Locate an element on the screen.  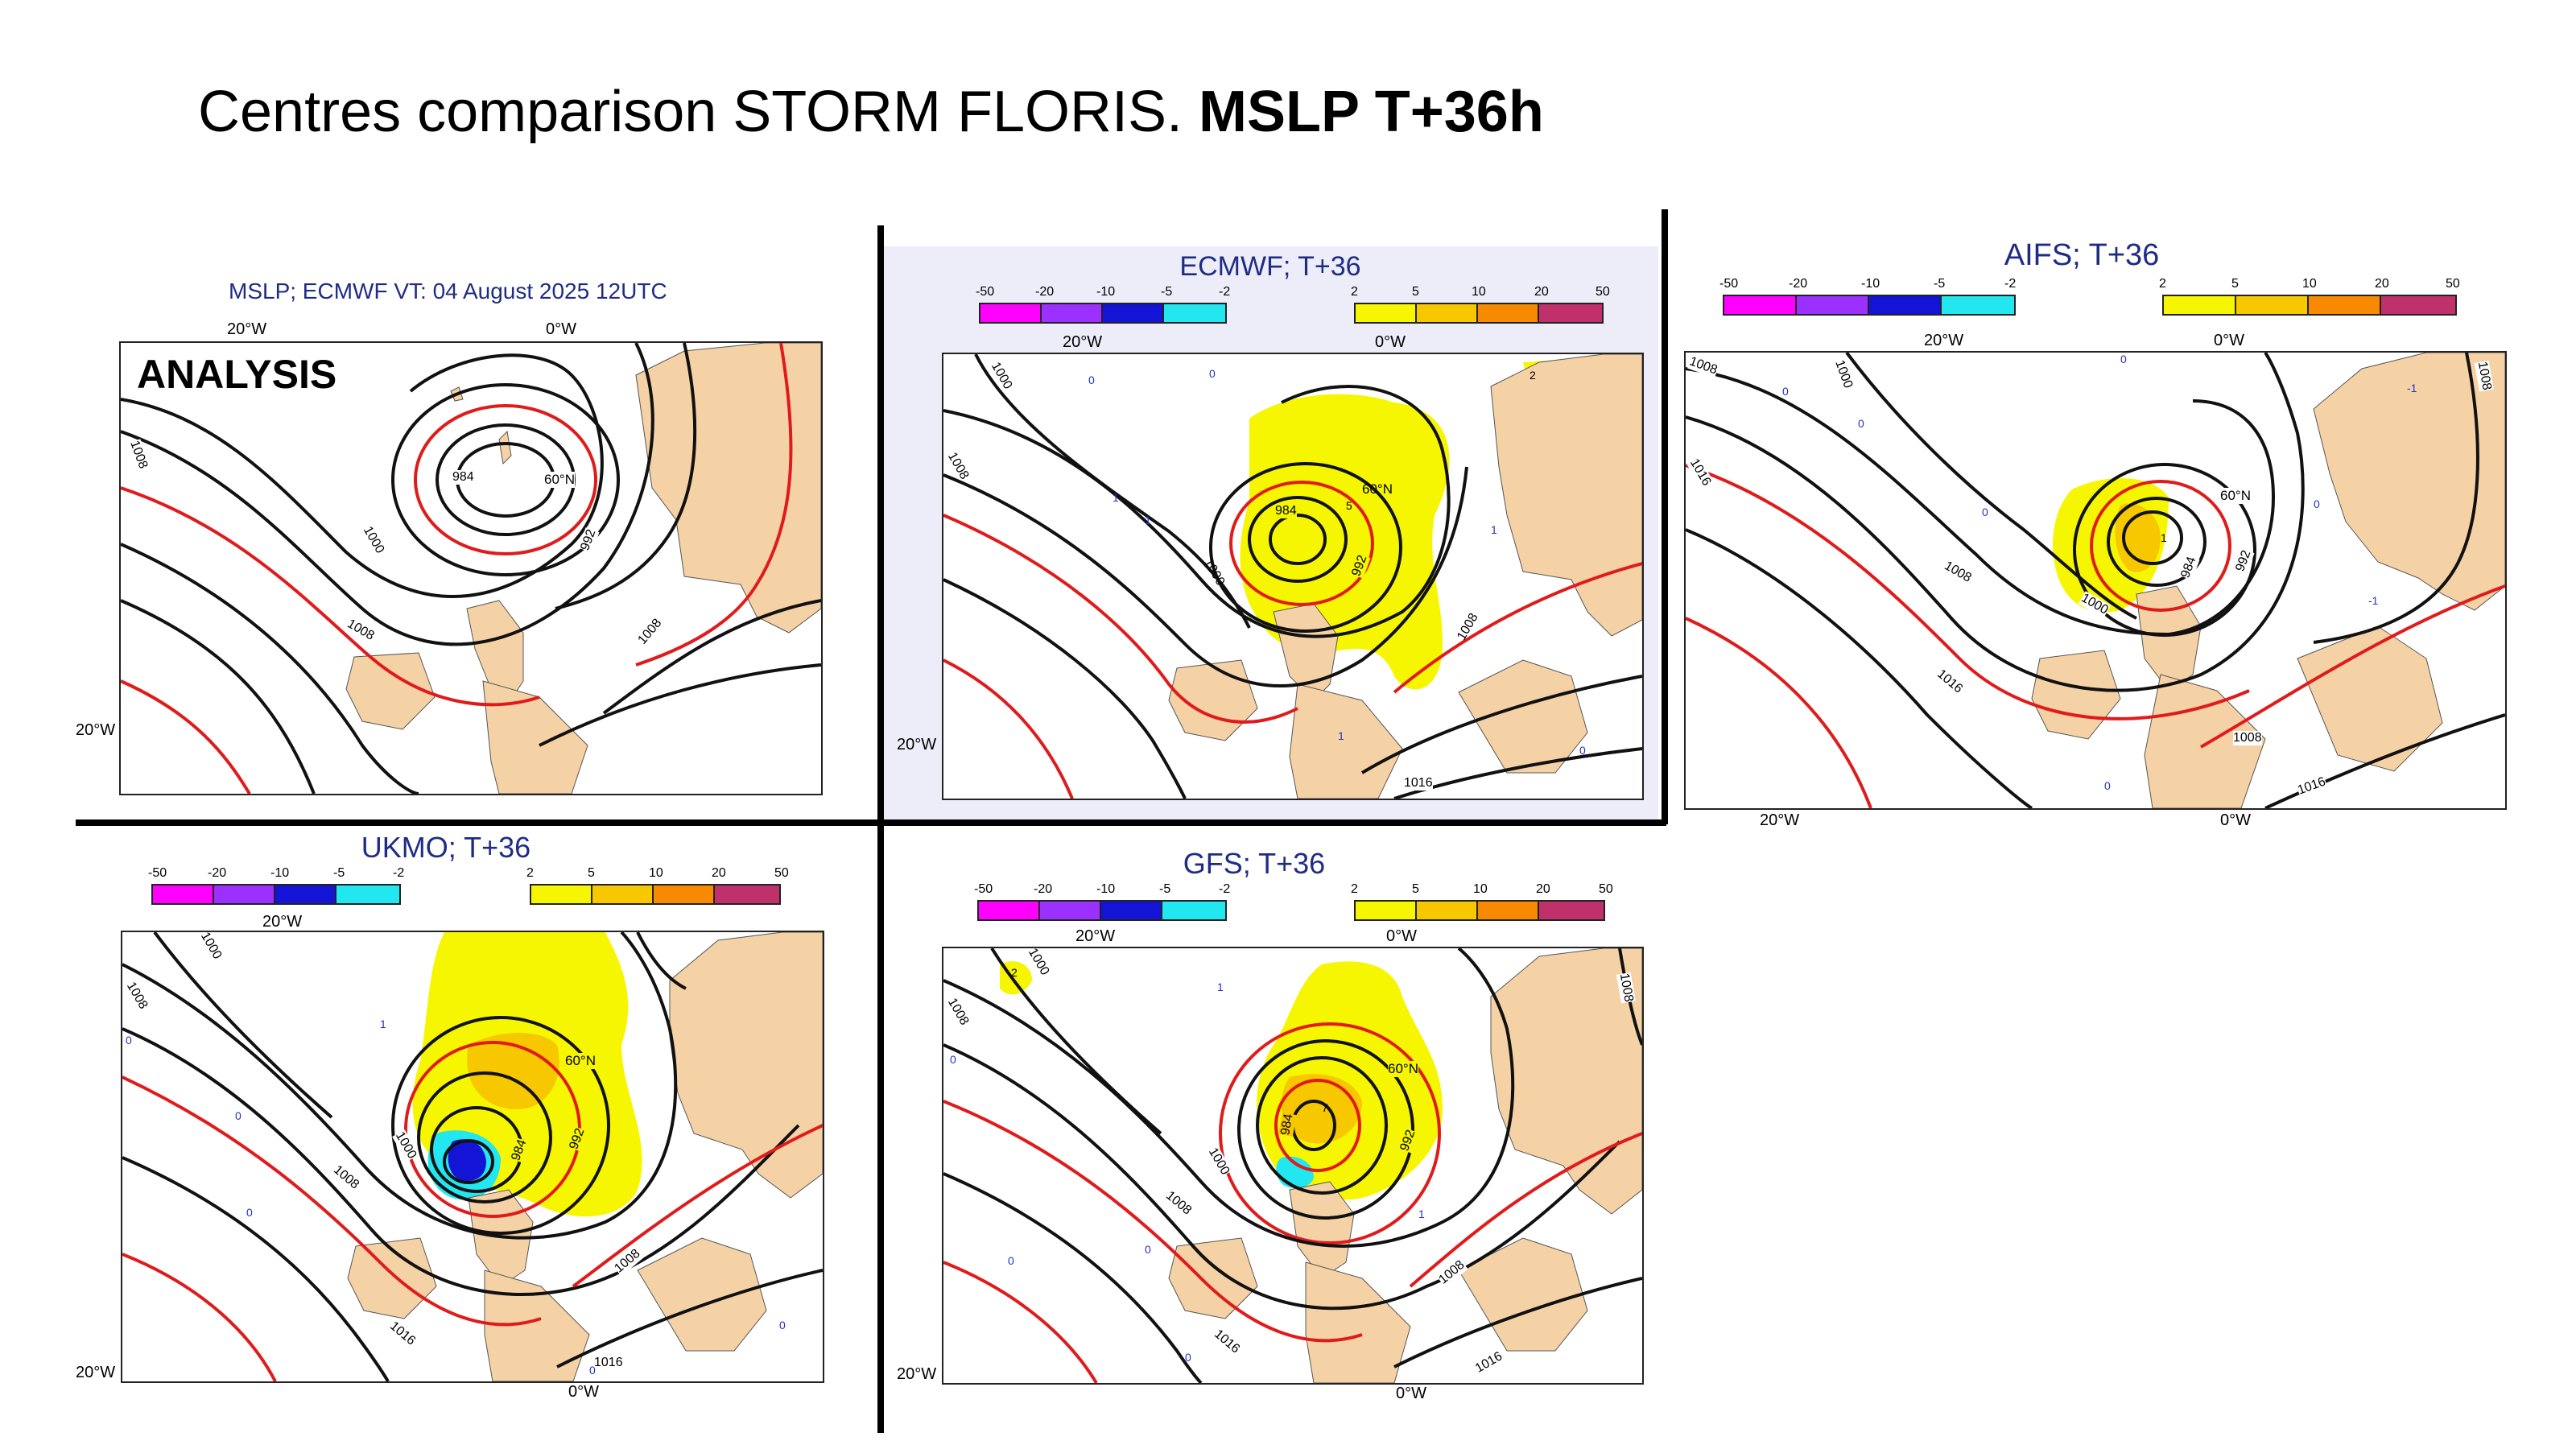
isobar-label: 1008 is located at coordinates (2247, 738).